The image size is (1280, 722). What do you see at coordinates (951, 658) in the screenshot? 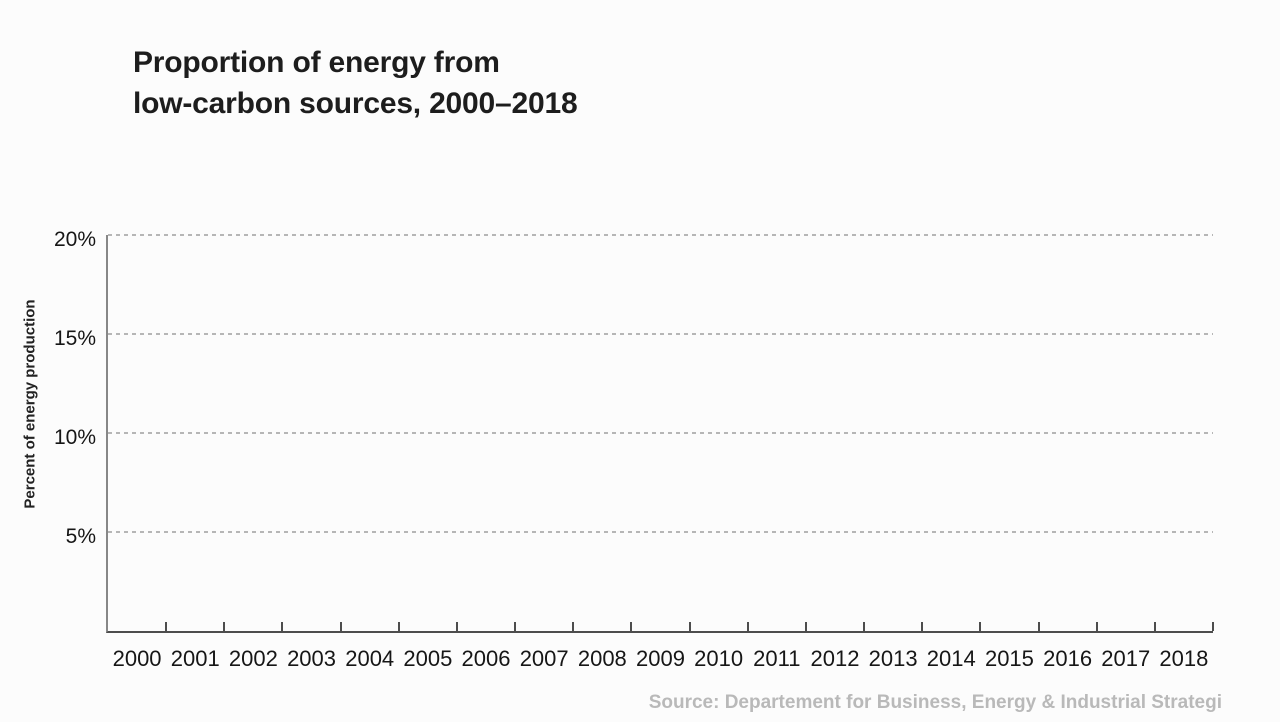
I see `x-tick-label-2014: 2014` at bounding box center [951, 658].